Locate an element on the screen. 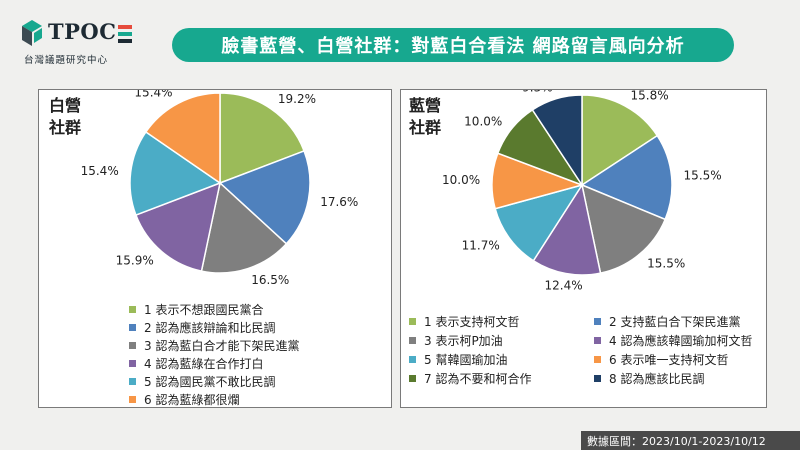 This screenshot has height=450, width=800. legend-item: 1 表示不想跟國民黨合 is located at coordinates (214, 309).